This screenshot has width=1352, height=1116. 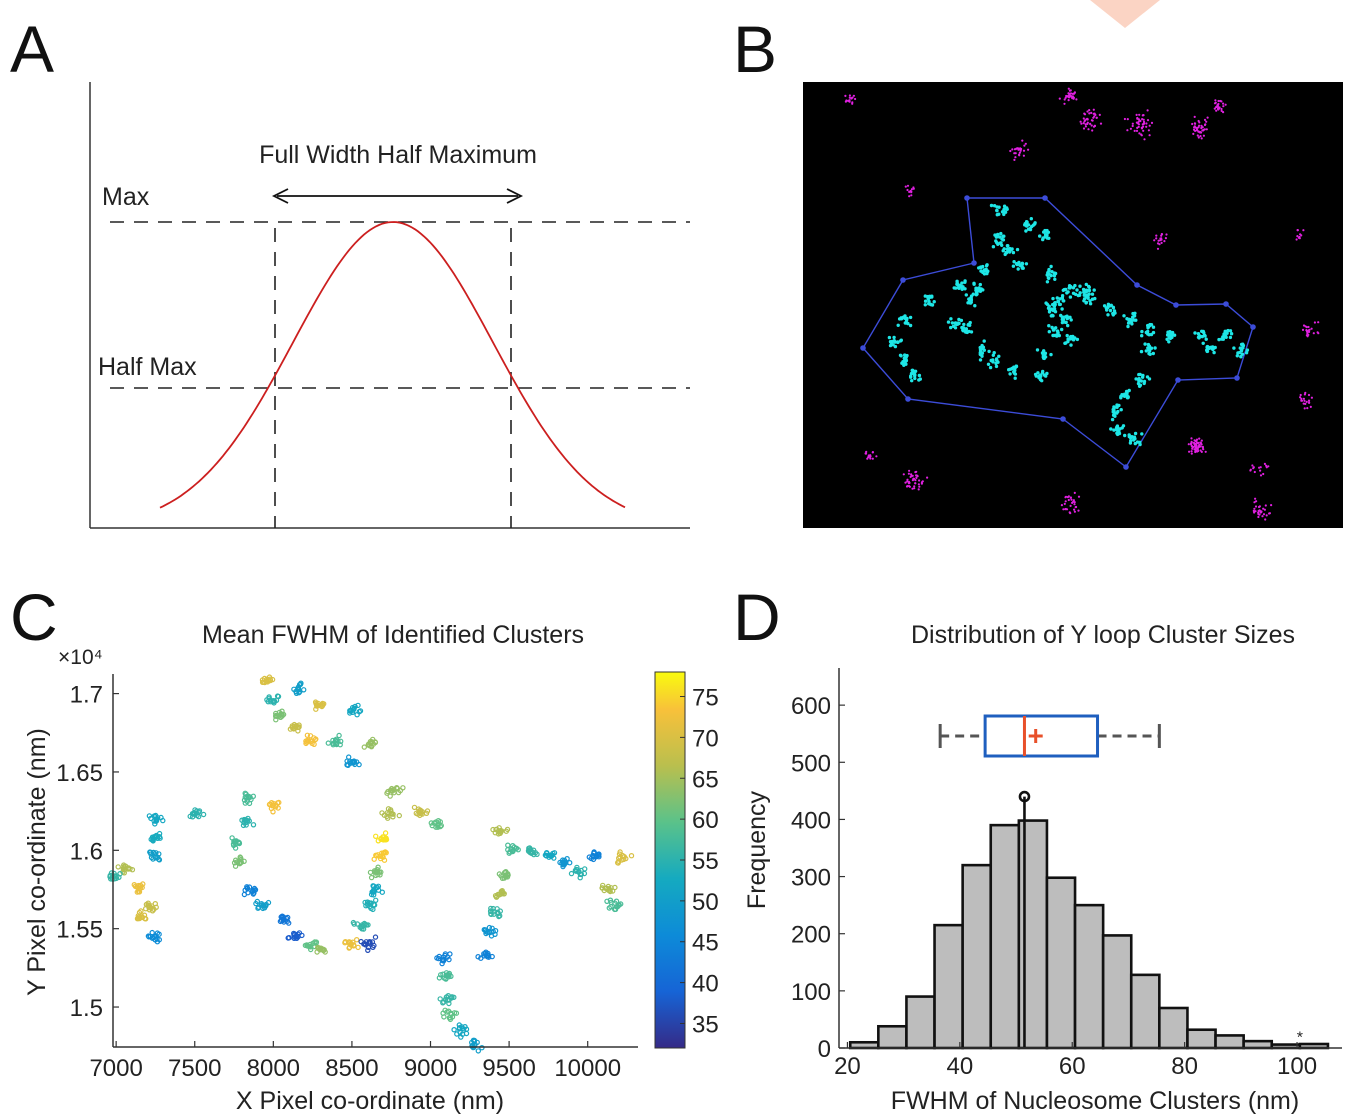 I want to click on chart-d-y-ticks: 0 100 200 300 400 500 600, so click(x=818, y=878).